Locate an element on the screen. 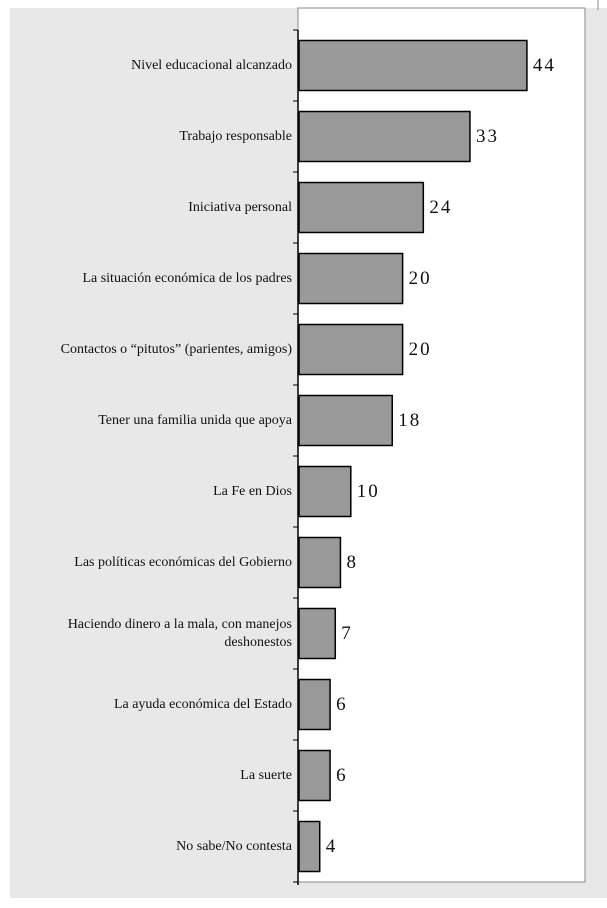 The height and width of the screenshot is (908, 607). category-label: Tener una familia unida que apoya is located at coordinates (195, 420).